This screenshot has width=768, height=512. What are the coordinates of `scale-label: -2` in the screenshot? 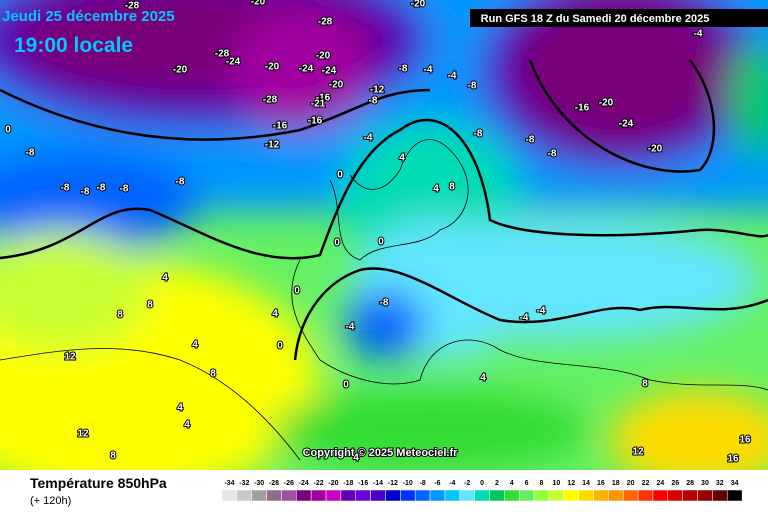 It's located at (467, 483).